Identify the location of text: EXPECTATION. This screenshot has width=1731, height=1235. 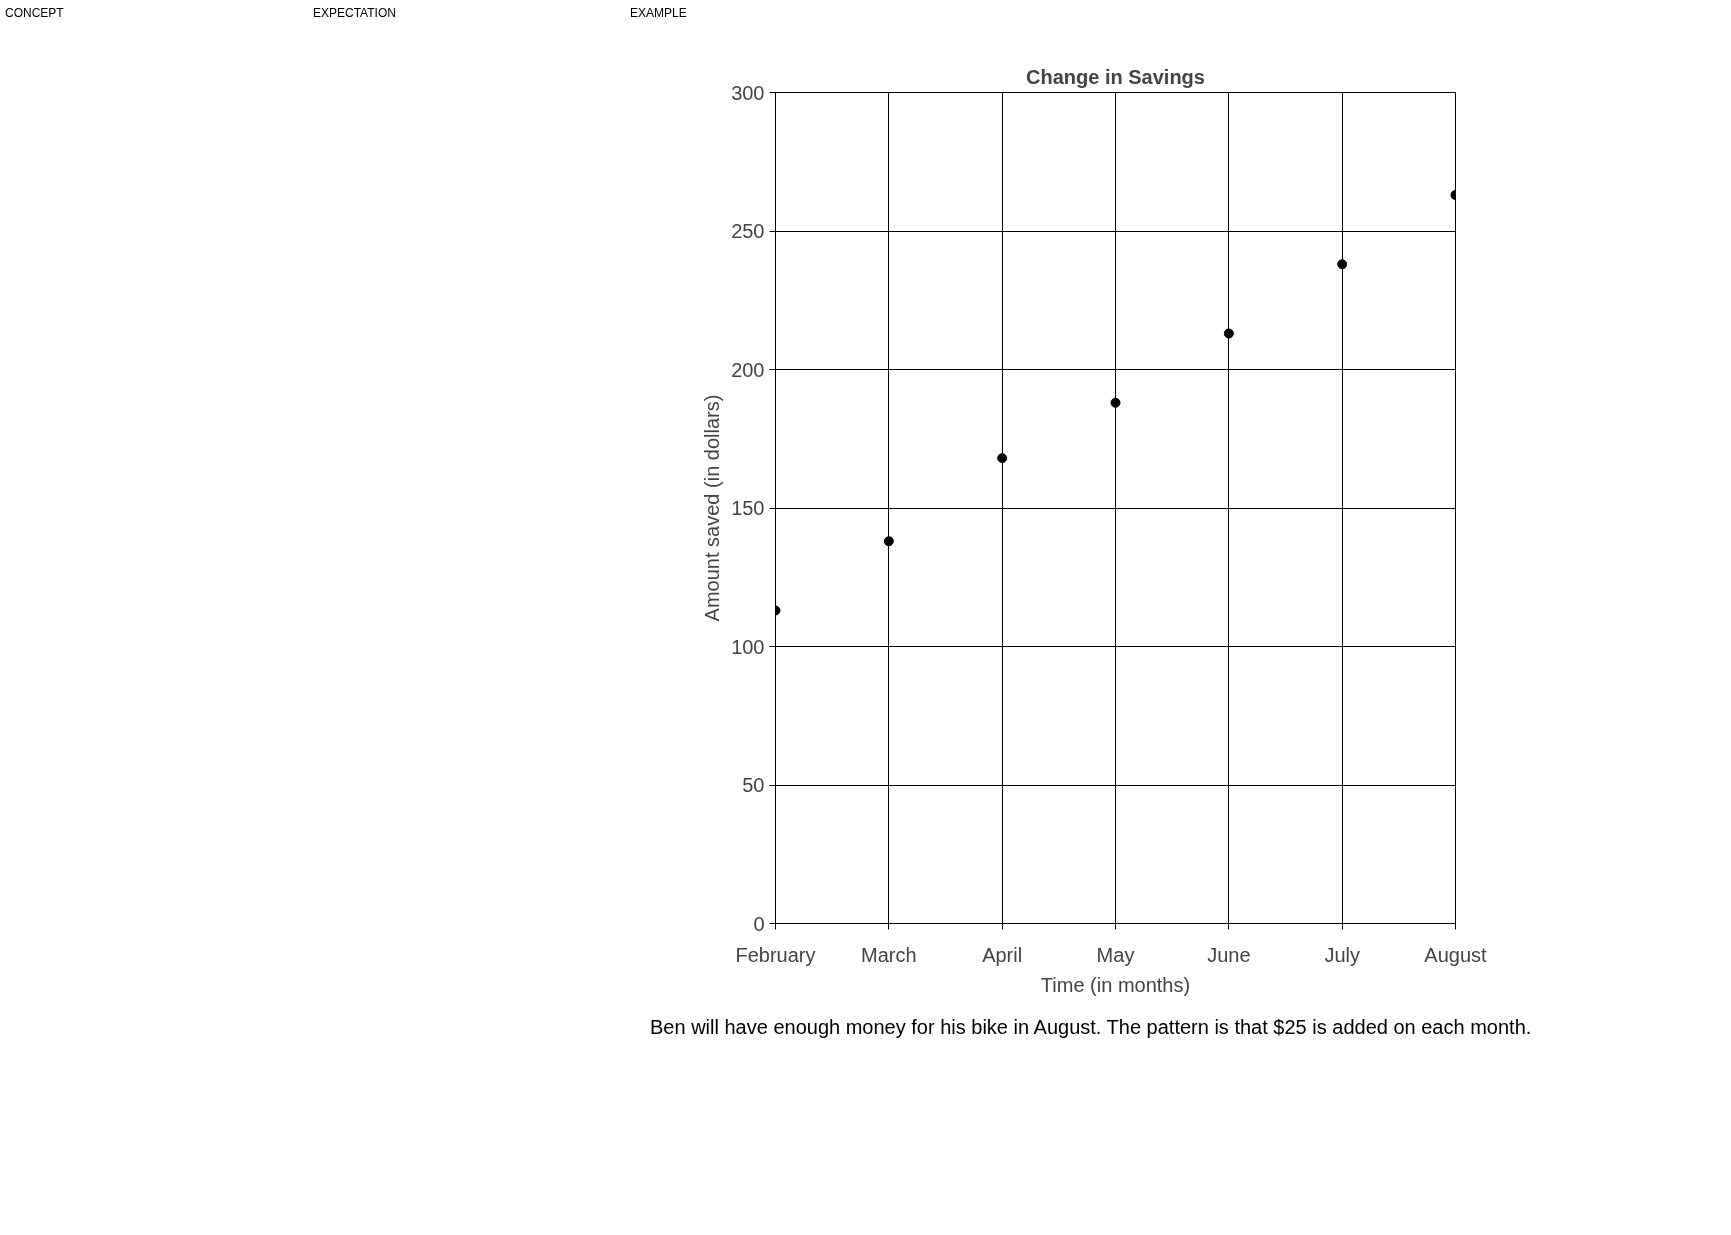
(354, 13).